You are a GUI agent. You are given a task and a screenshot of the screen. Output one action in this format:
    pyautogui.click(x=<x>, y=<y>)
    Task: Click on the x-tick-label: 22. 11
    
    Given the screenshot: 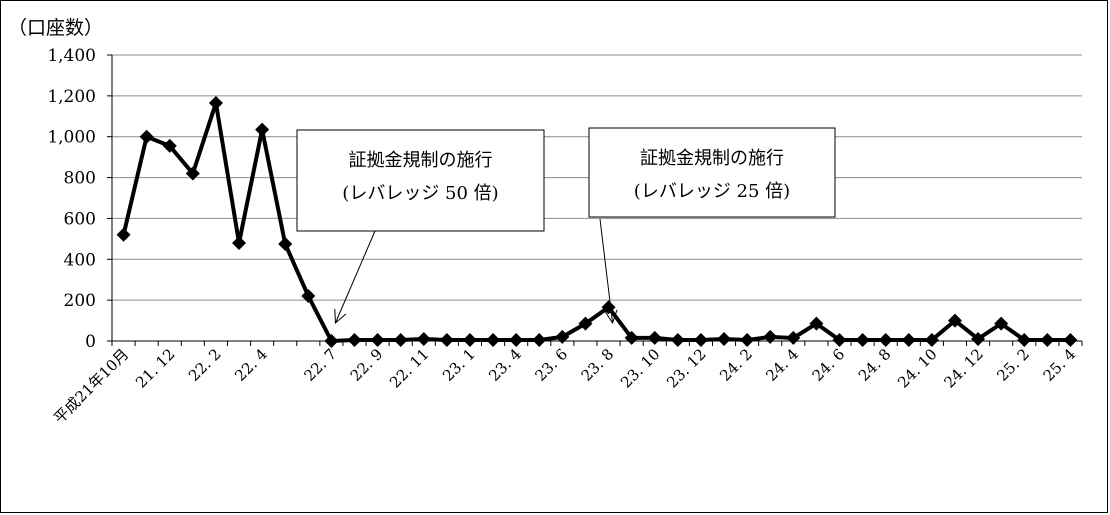 What is the action you would take?
    pyautogui.click(x=409, y=368)
    